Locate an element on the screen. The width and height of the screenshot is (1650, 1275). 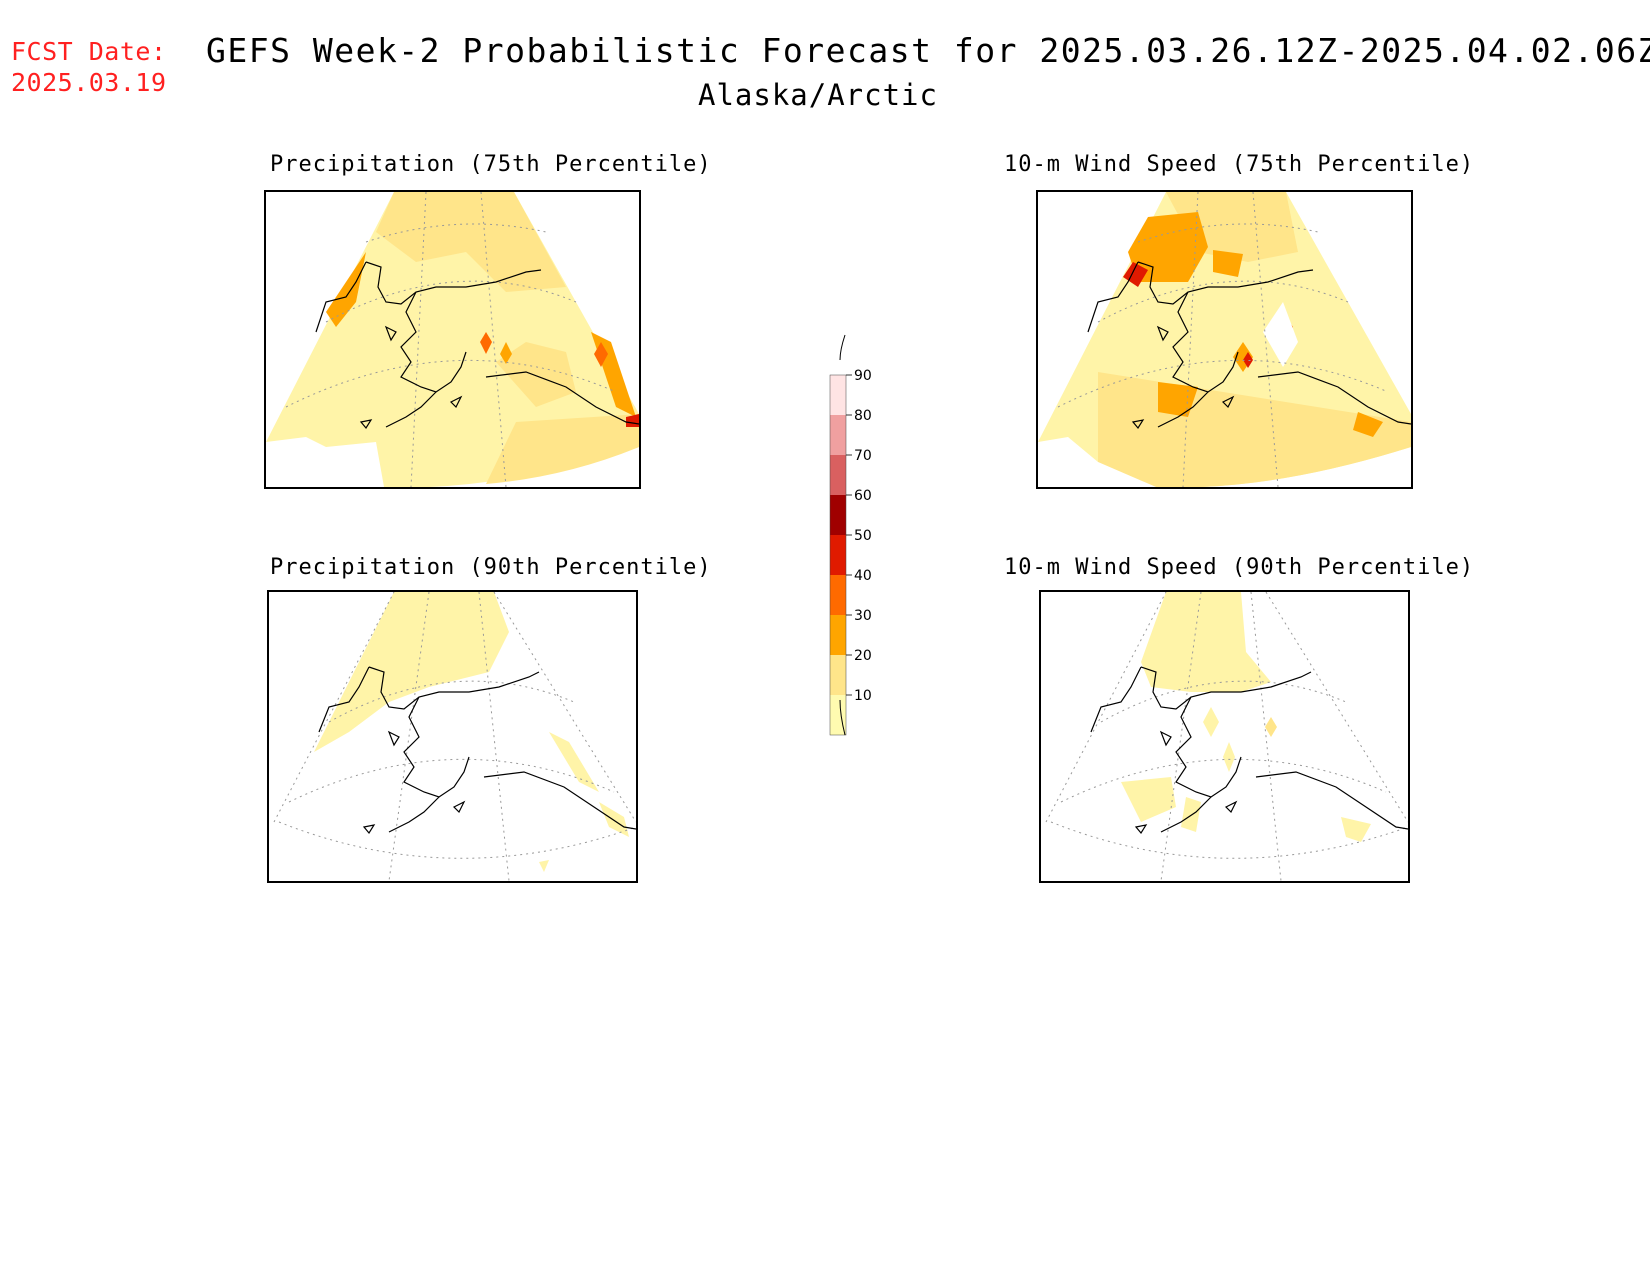
map-panel-wind90 is located at coordinates (1224, 736).